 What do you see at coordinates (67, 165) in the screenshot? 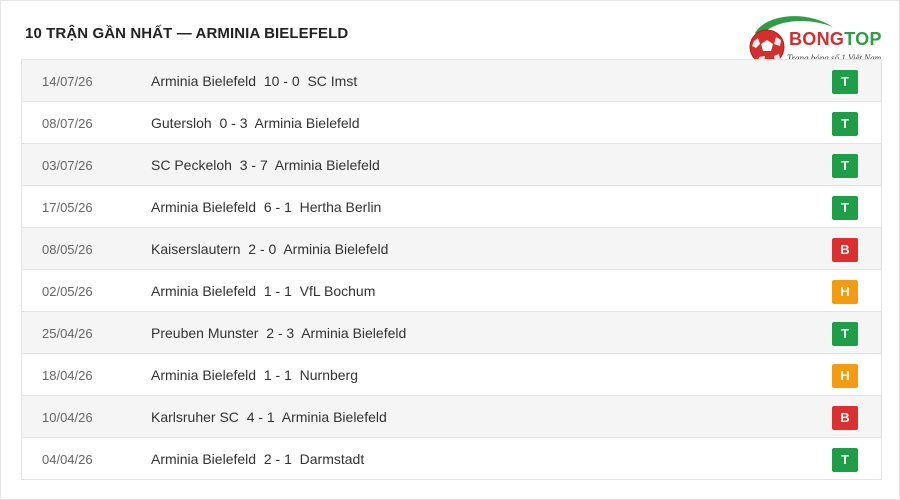
I see `match-date: 03/07/26` at bounding box center [67, 165].